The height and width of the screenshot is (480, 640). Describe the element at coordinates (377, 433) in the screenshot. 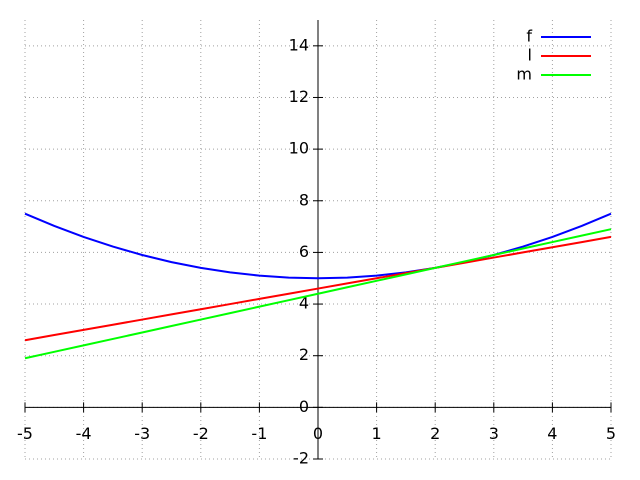

I see `x-tick-label: 1` at that location.